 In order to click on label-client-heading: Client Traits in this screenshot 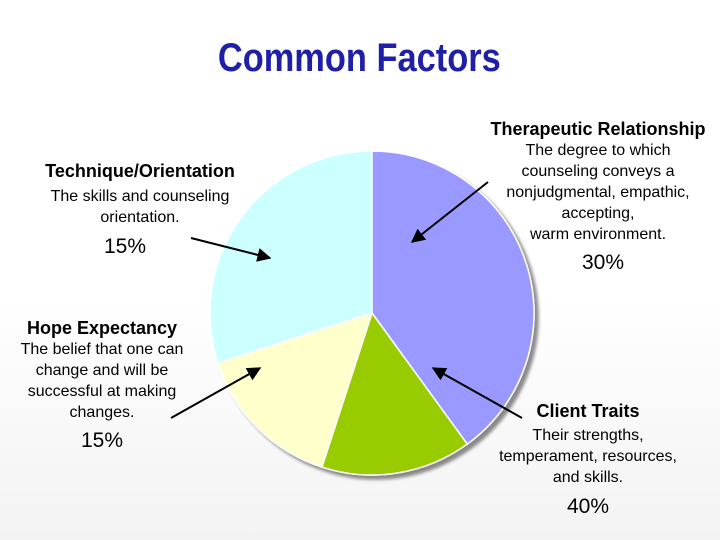, I will do `click(588, 411)`.